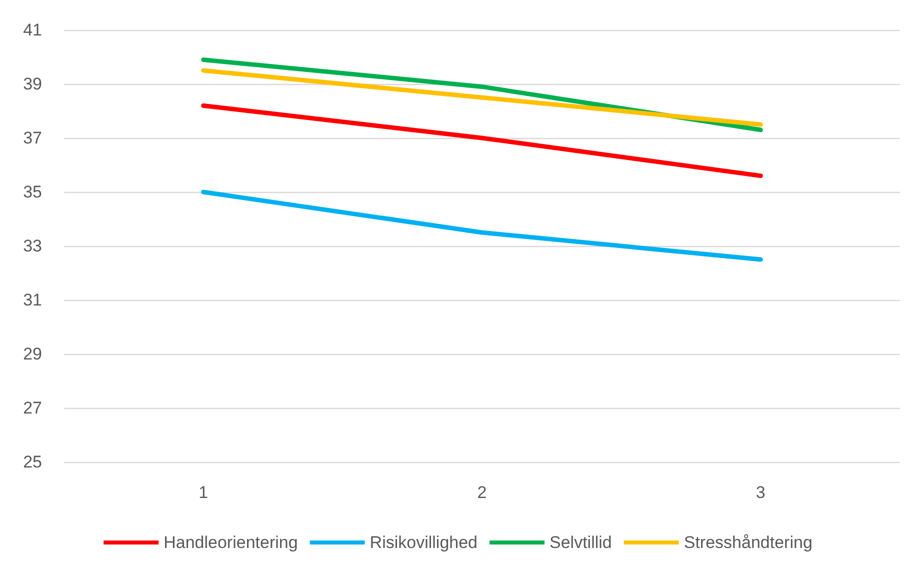 The image size is (916, 568). Describe the element at coordinates (231, 542) in the screenshot. I see `legend-label: Handleorientering` at that location.